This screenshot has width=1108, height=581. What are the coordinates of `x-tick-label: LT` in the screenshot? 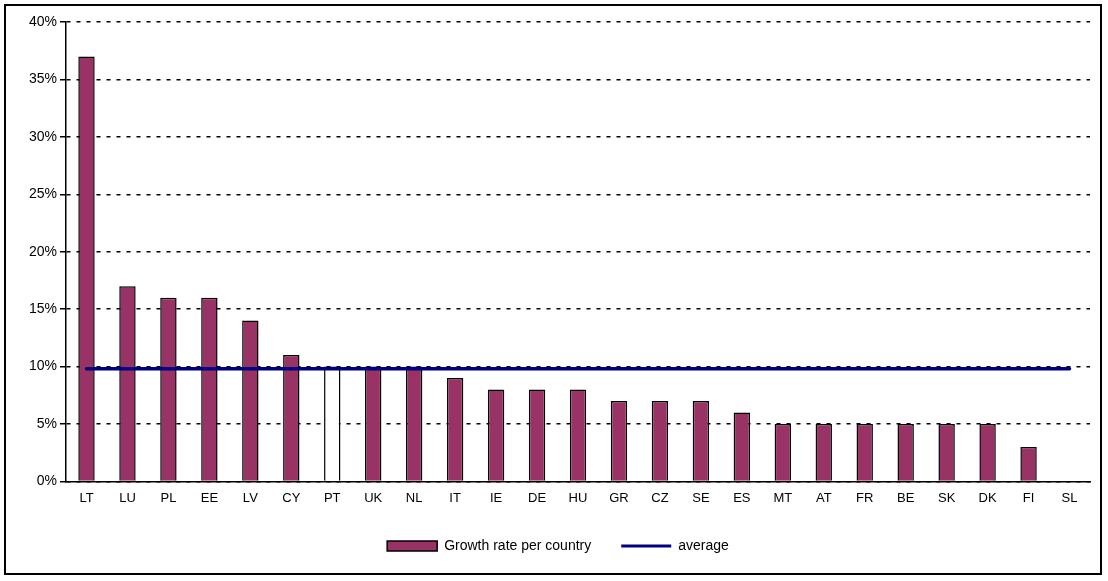 It's located at (86, 497).